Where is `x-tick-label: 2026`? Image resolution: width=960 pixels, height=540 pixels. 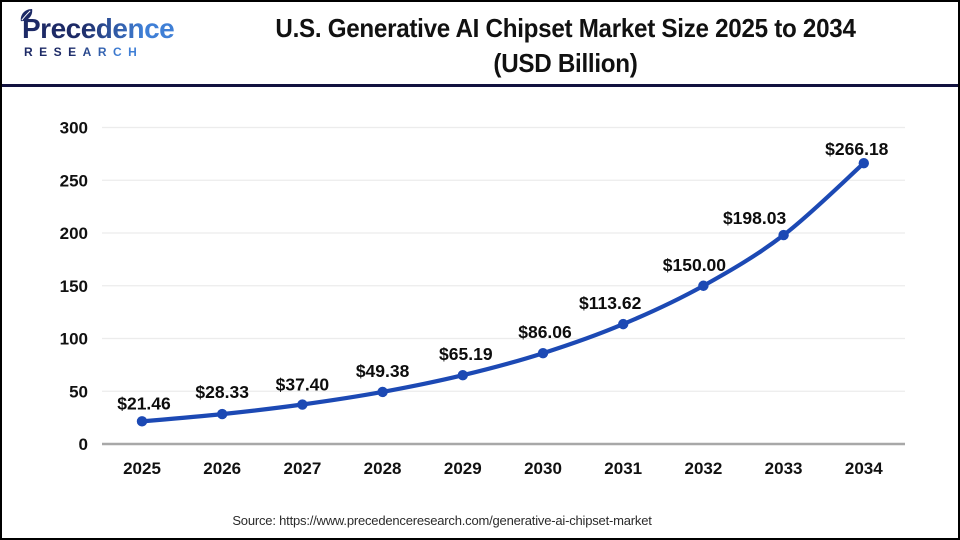
x-tick-label: 2026 is located at coordinates (222, 468).